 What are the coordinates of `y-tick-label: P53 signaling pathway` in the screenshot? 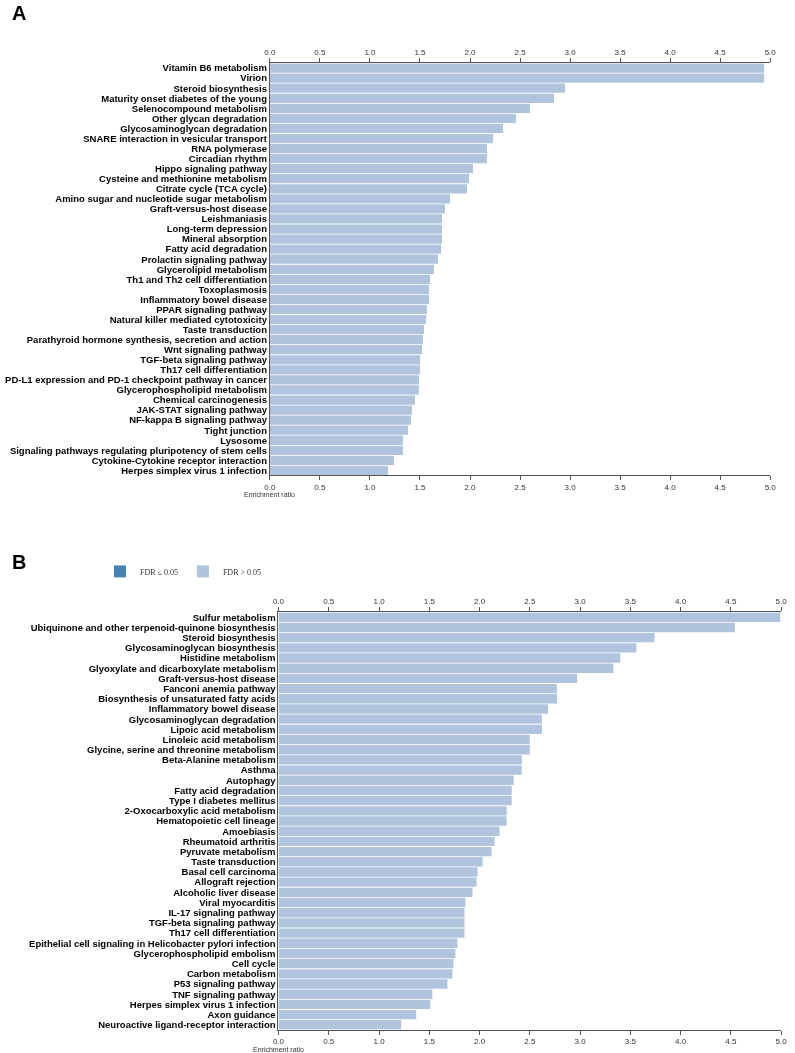 It's located at (225, 984).